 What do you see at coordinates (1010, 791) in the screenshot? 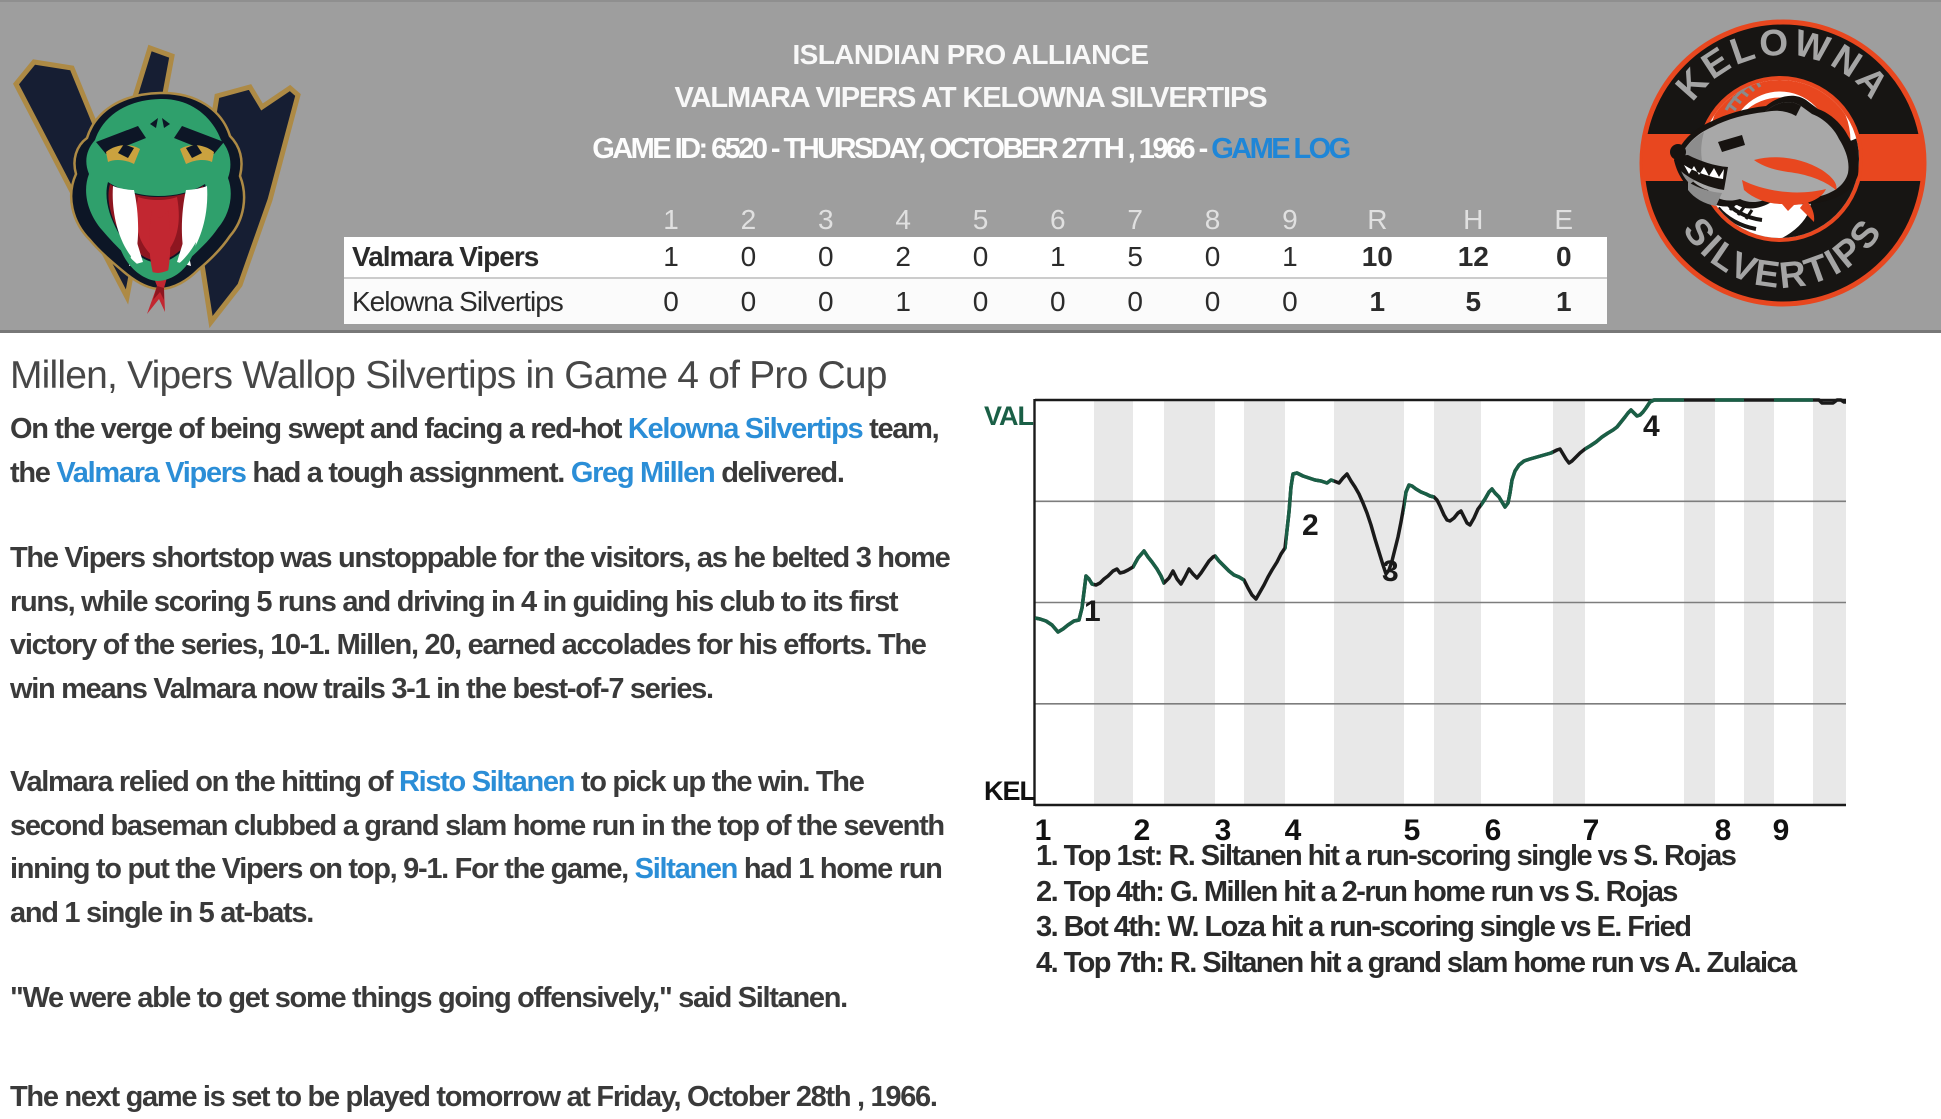
I see `svg-text: KEL` at bounding box center [1010, 791].